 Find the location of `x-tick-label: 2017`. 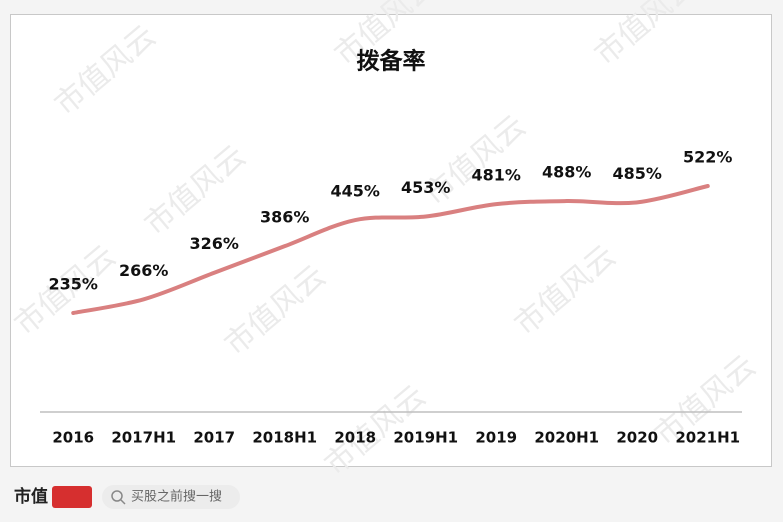

x-tick-label: 2017 is located at coordinates (214, 438).